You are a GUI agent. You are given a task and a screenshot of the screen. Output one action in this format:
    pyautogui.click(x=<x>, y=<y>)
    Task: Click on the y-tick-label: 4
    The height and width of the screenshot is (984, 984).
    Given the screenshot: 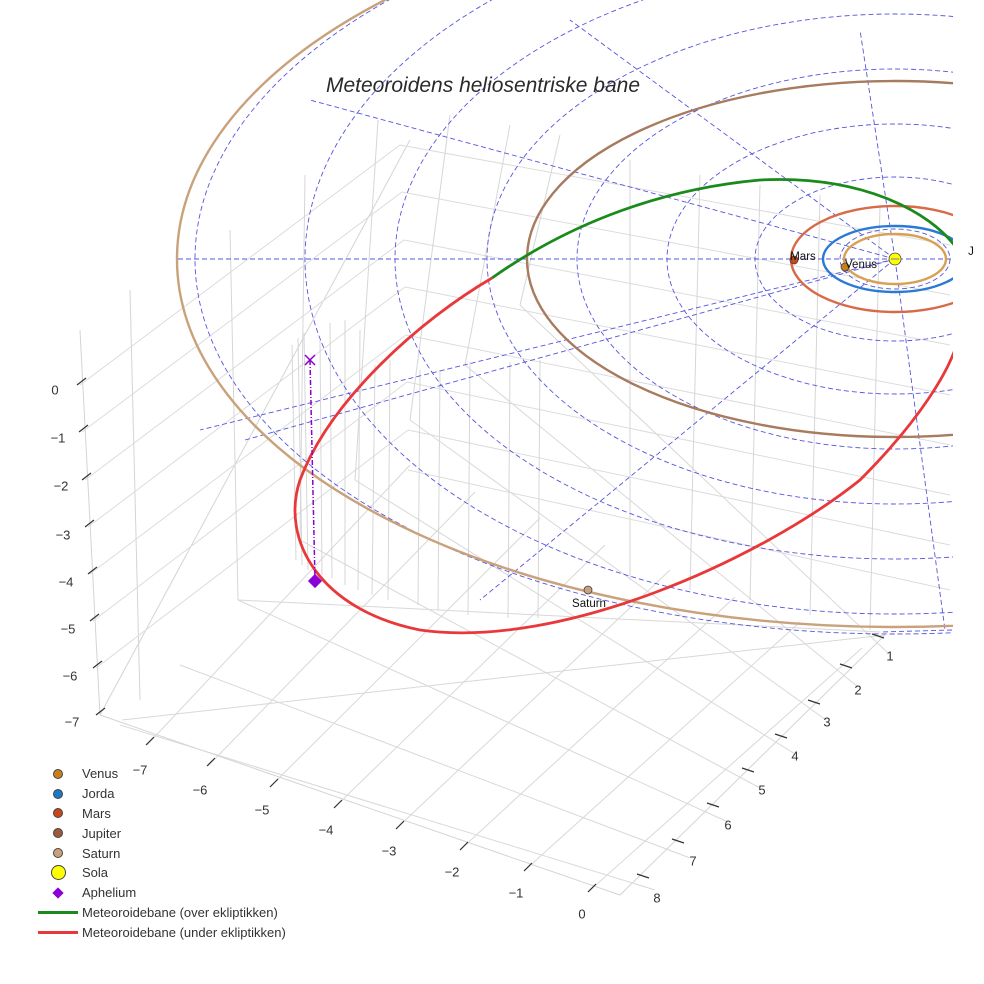 What is the action you would take?
    pyautogui.click(x=795, y=756)
    